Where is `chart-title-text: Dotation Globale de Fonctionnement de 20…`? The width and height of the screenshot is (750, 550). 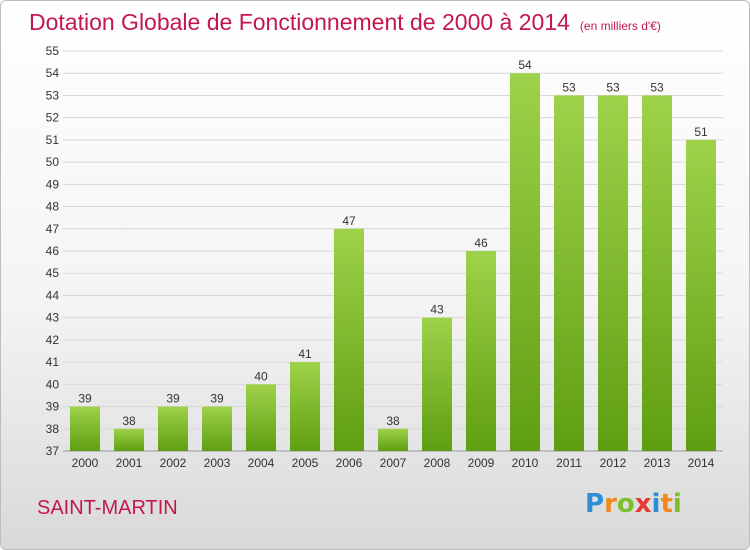 chart-title-text: Dotation Globale de Fonctionnement de 20… is located at coordinates (299, 22).